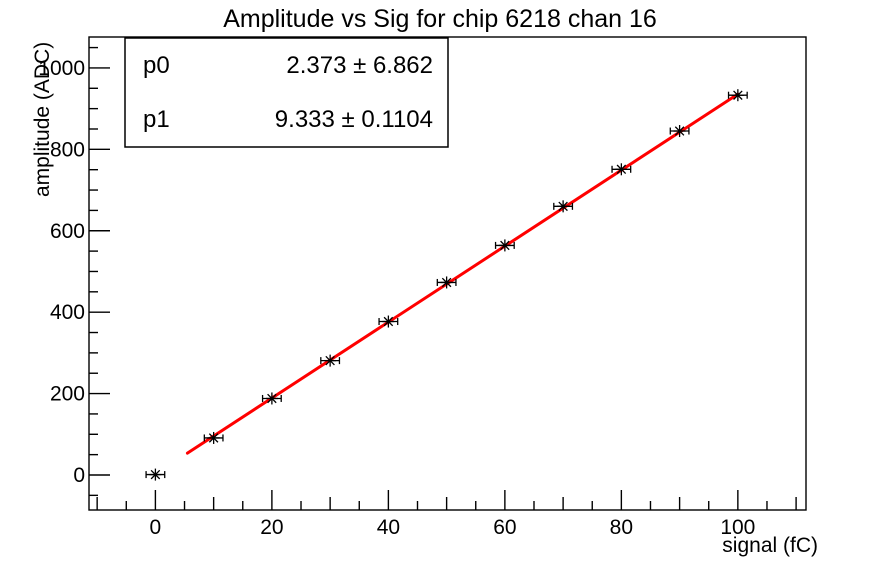 The width and height of the screenshot is (896, 572). Describe the element at coordinates (737, 527) in the screenshot. I see `x-tick-label: 100` at that location.